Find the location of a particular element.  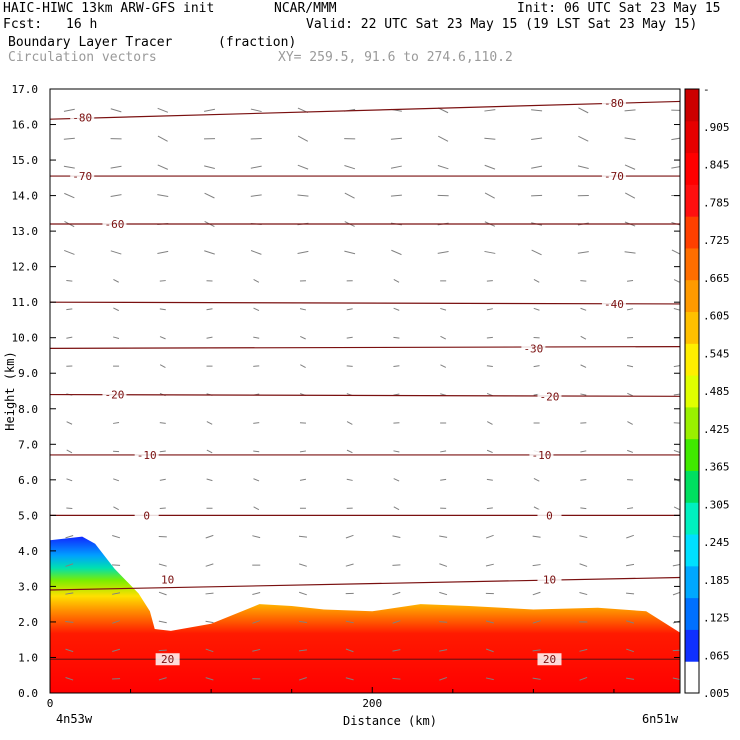

y-tick-label: 12.0 is located at coordinates (25, 267).